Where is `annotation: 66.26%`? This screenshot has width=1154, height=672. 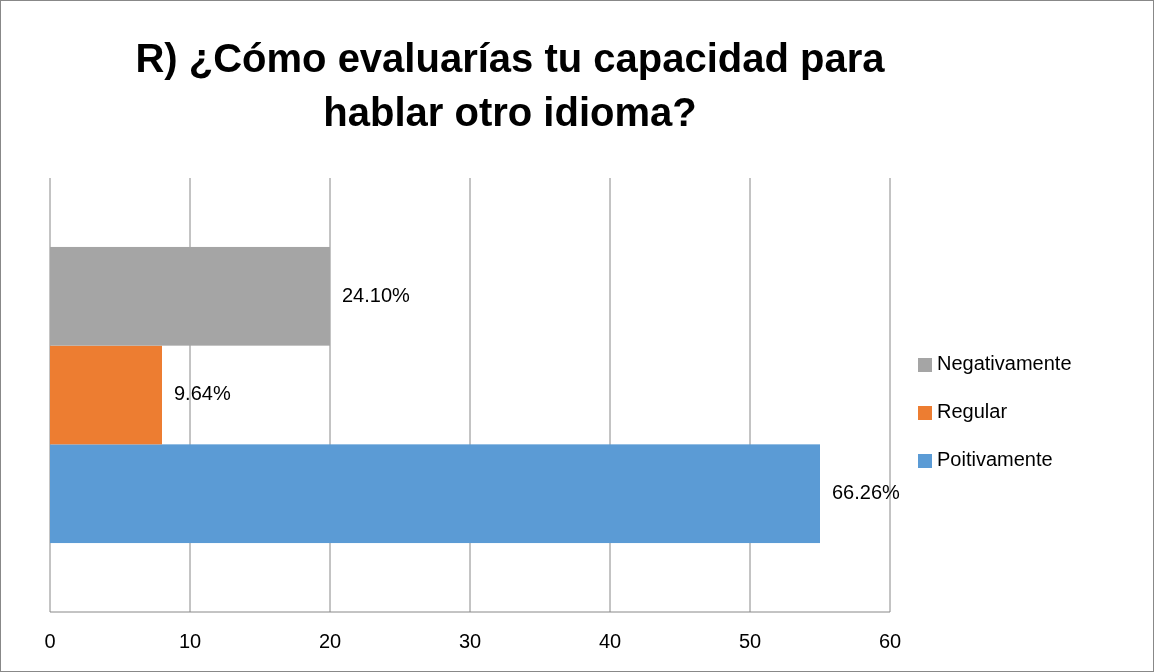
annotation: 66.26% is located at coordinates (866, 491).